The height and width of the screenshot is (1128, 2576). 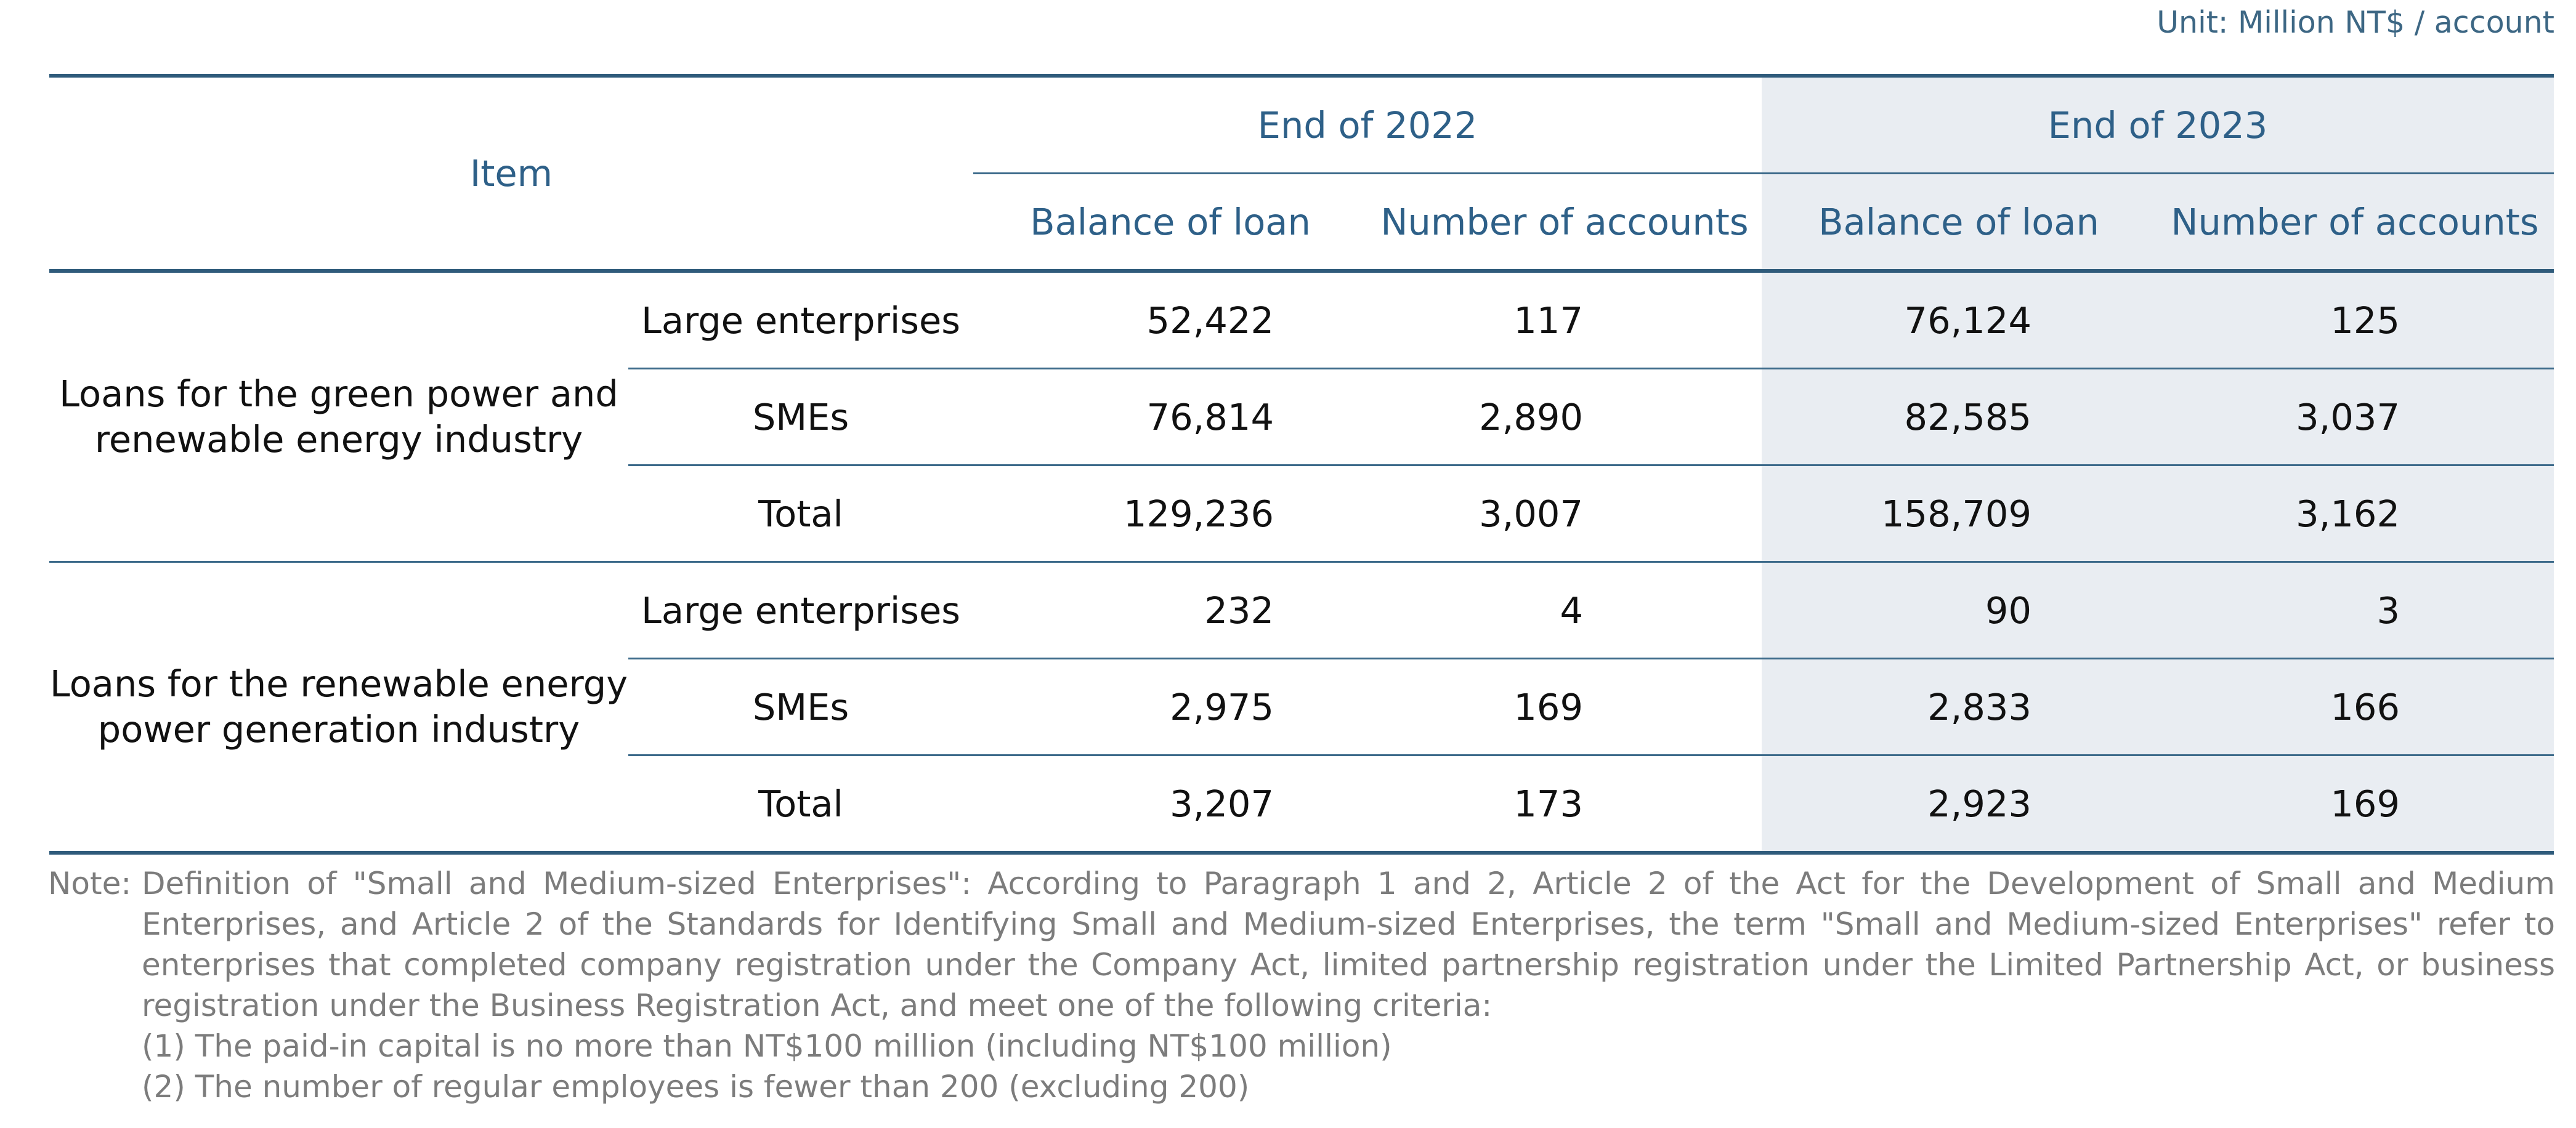 I want to click on balance-2023-cell: 158,709, so click(x=1959, y=513).